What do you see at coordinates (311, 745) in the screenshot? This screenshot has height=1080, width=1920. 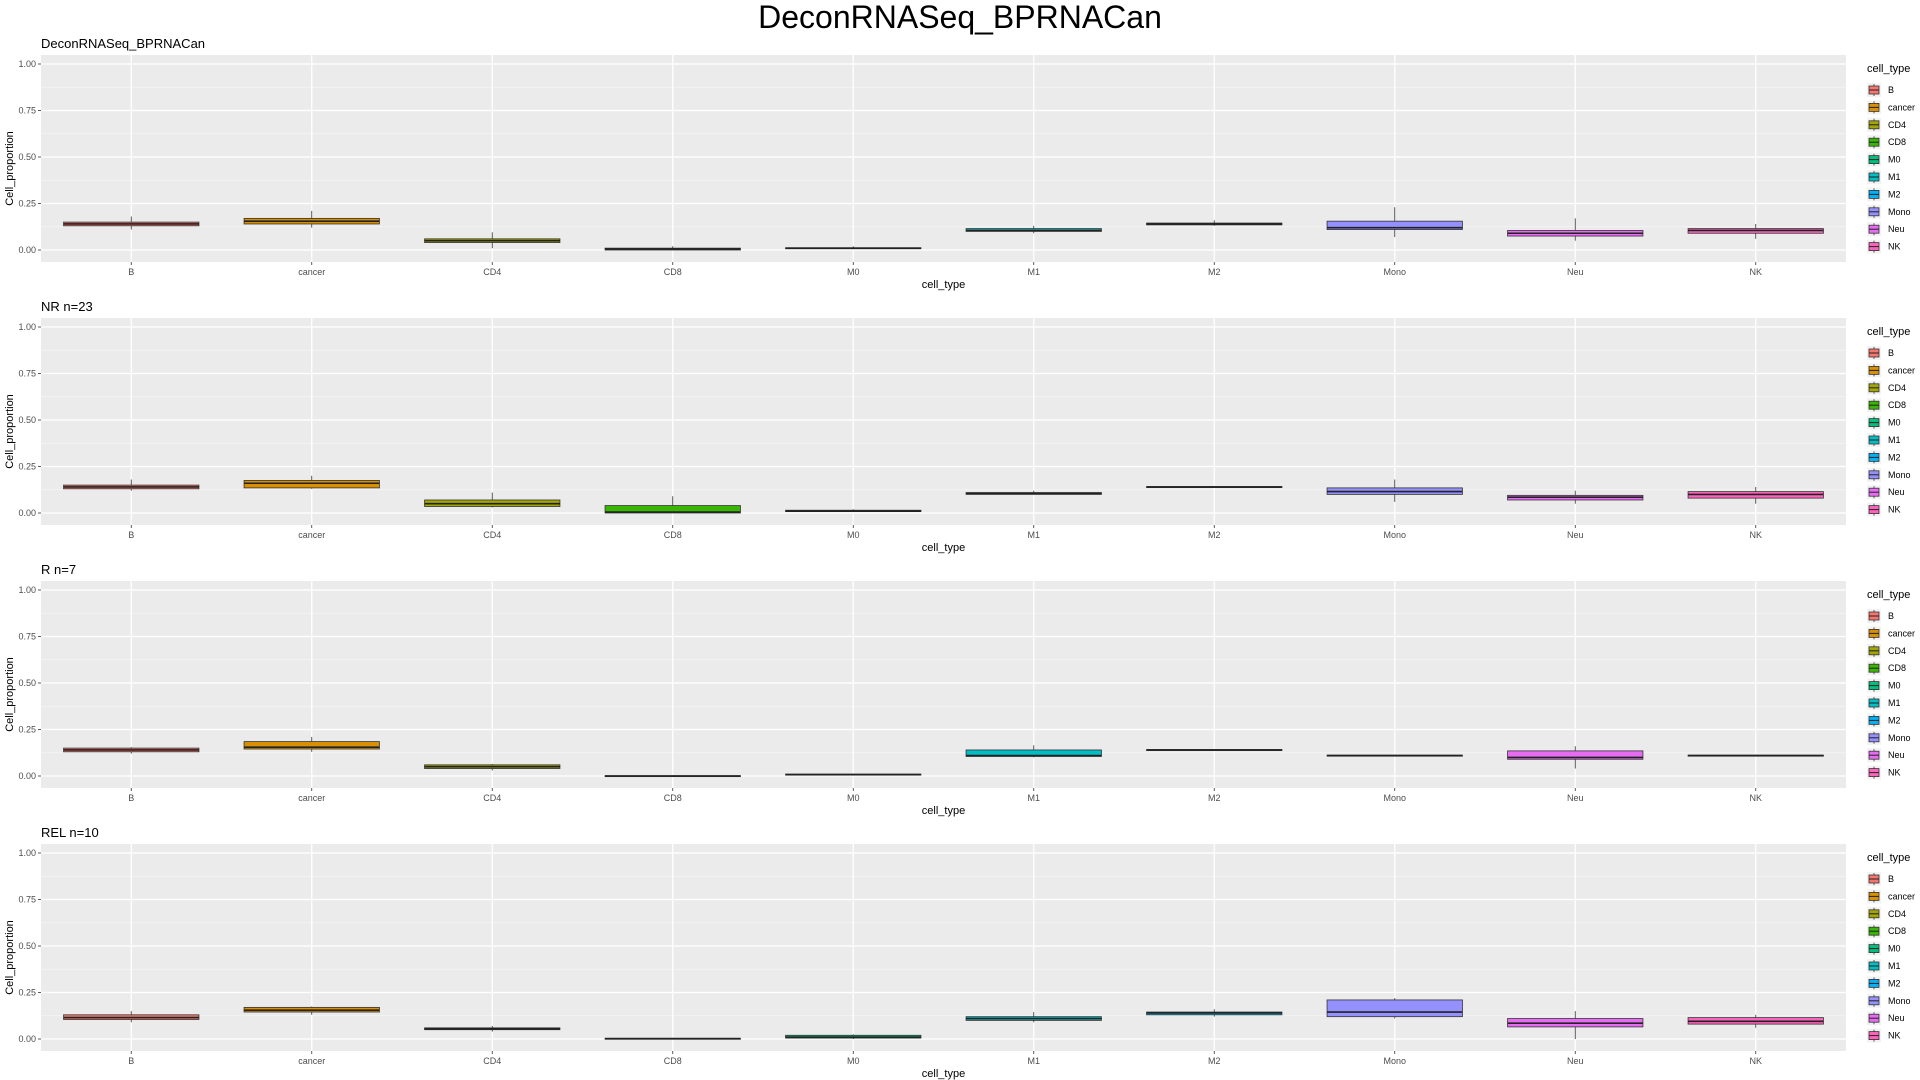 I see `box-cancer` at bounding box center [311, 745].